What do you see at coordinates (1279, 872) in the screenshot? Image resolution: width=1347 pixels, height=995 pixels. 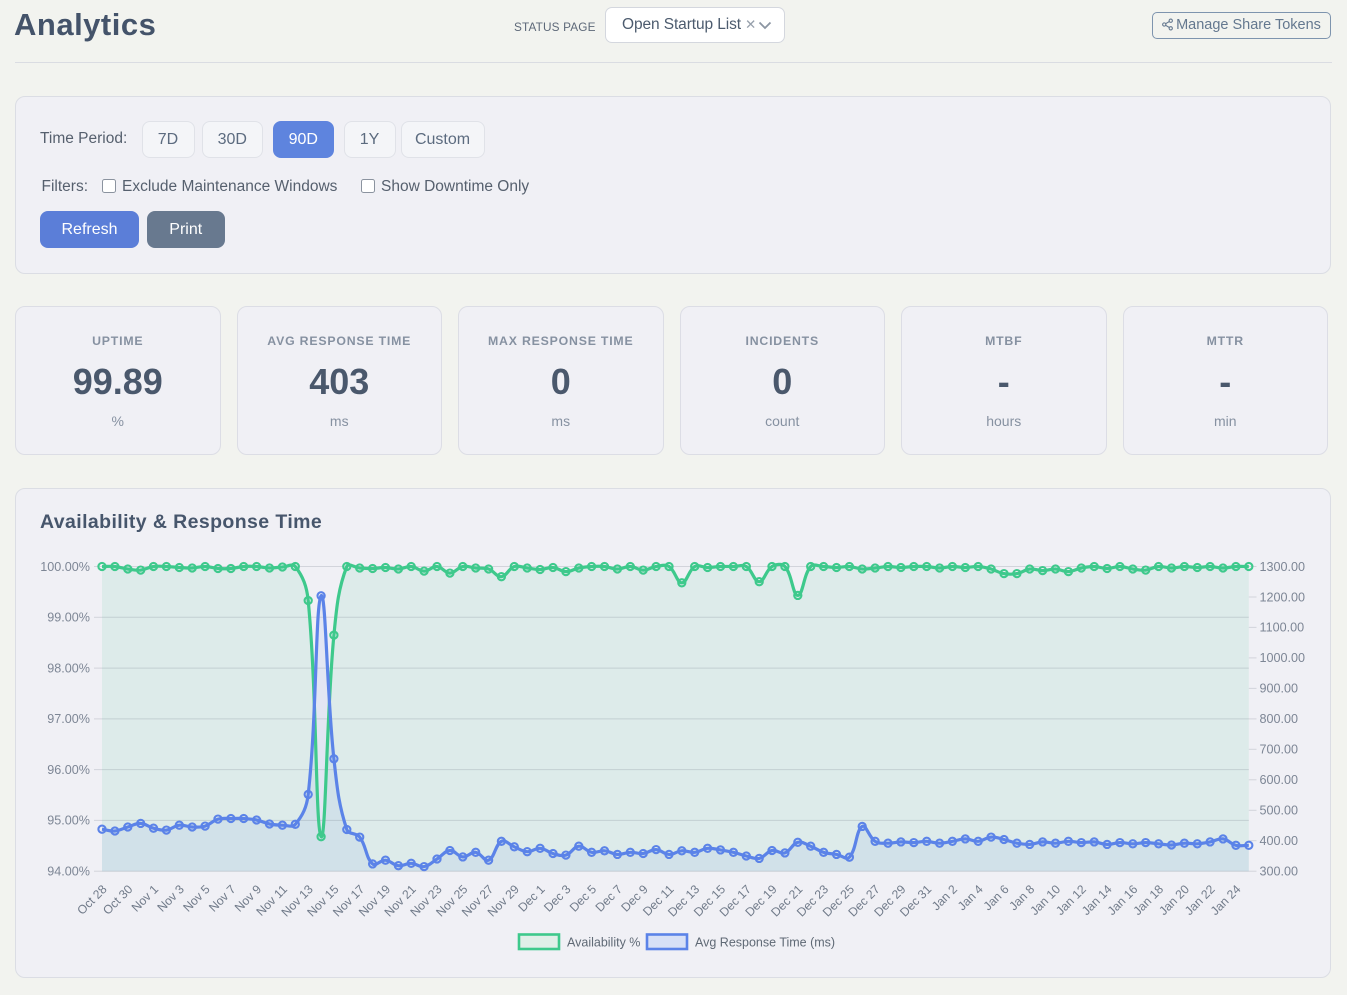 I see `svg-text: 300.00` at bounding box center [1279, 872].